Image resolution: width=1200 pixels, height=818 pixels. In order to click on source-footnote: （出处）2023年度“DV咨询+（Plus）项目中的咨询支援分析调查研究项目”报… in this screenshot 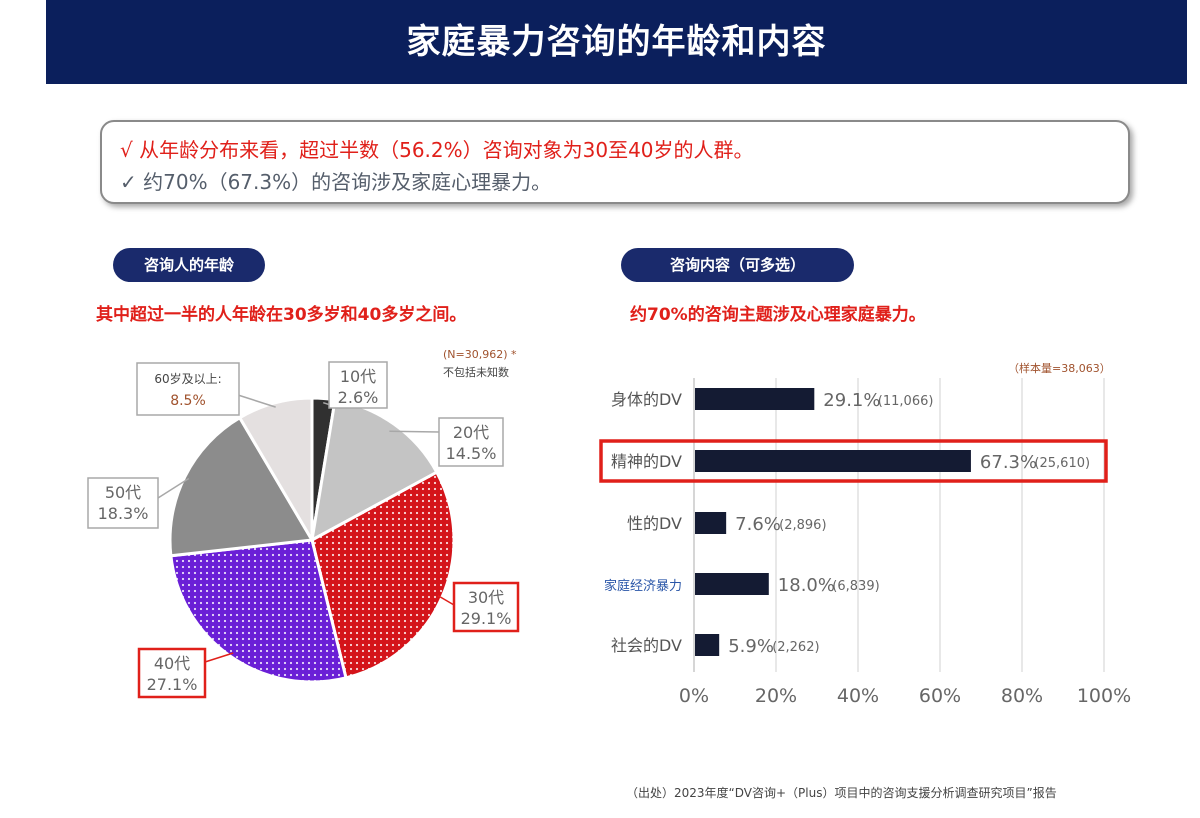, I will do `click(841, 793)`.